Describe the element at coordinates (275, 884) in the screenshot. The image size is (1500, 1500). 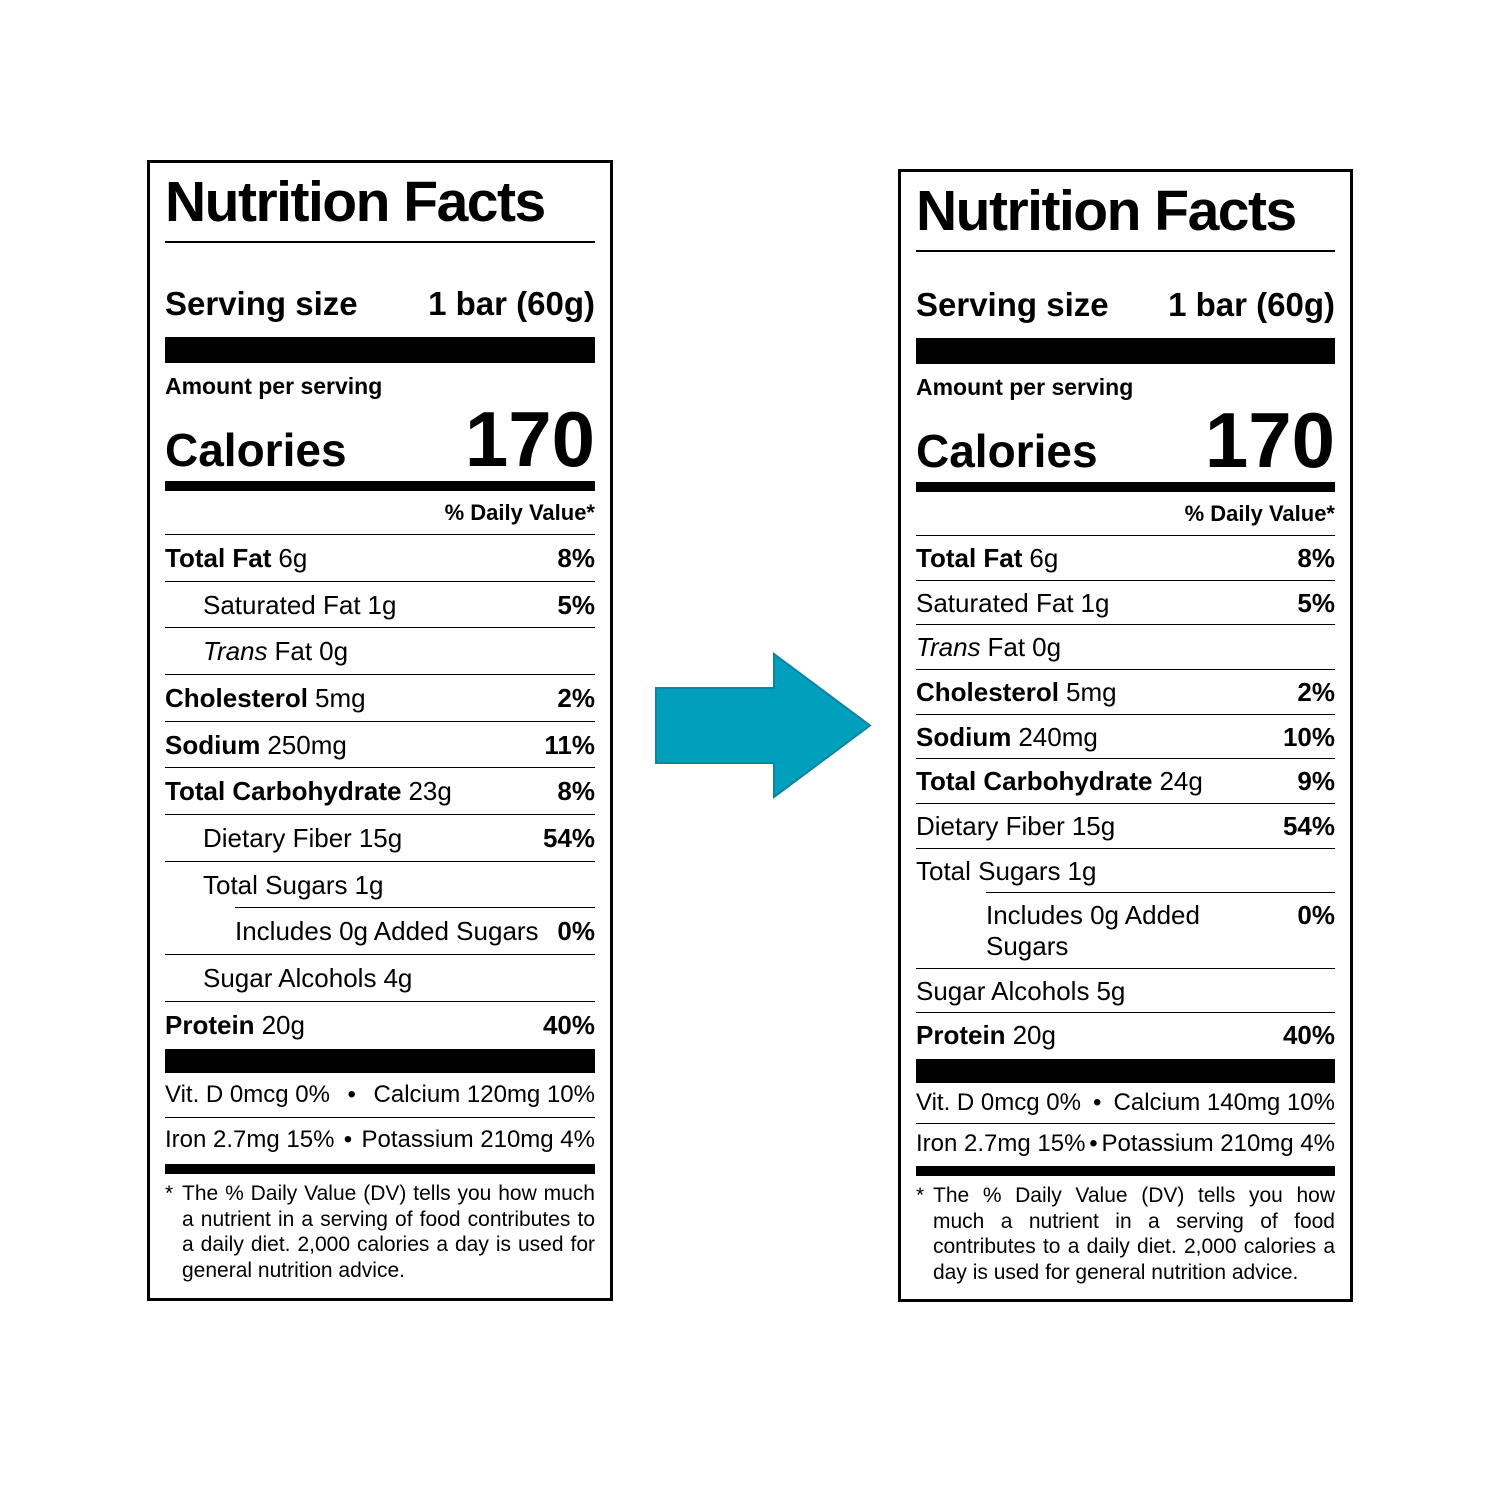
I see `nutrient-name: Total Sugars` at that location.